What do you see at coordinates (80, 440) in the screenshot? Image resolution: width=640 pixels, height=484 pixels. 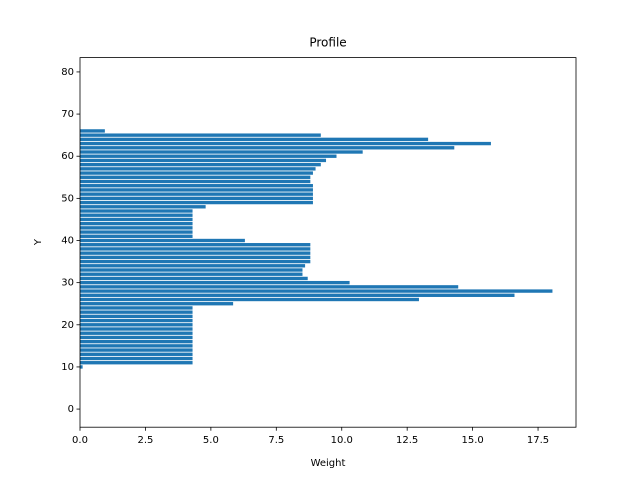 I see `x-tick-label: 0.0` at bounding box center [80, 440].